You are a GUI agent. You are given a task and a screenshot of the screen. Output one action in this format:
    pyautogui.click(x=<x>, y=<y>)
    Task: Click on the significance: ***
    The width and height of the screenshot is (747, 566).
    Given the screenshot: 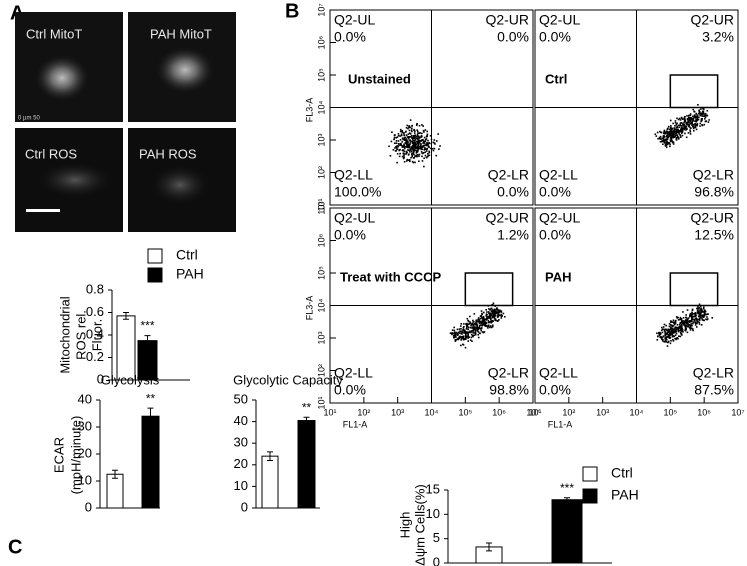 What is the action you would take?
    pyautogui.click(x=567, y=488)
    